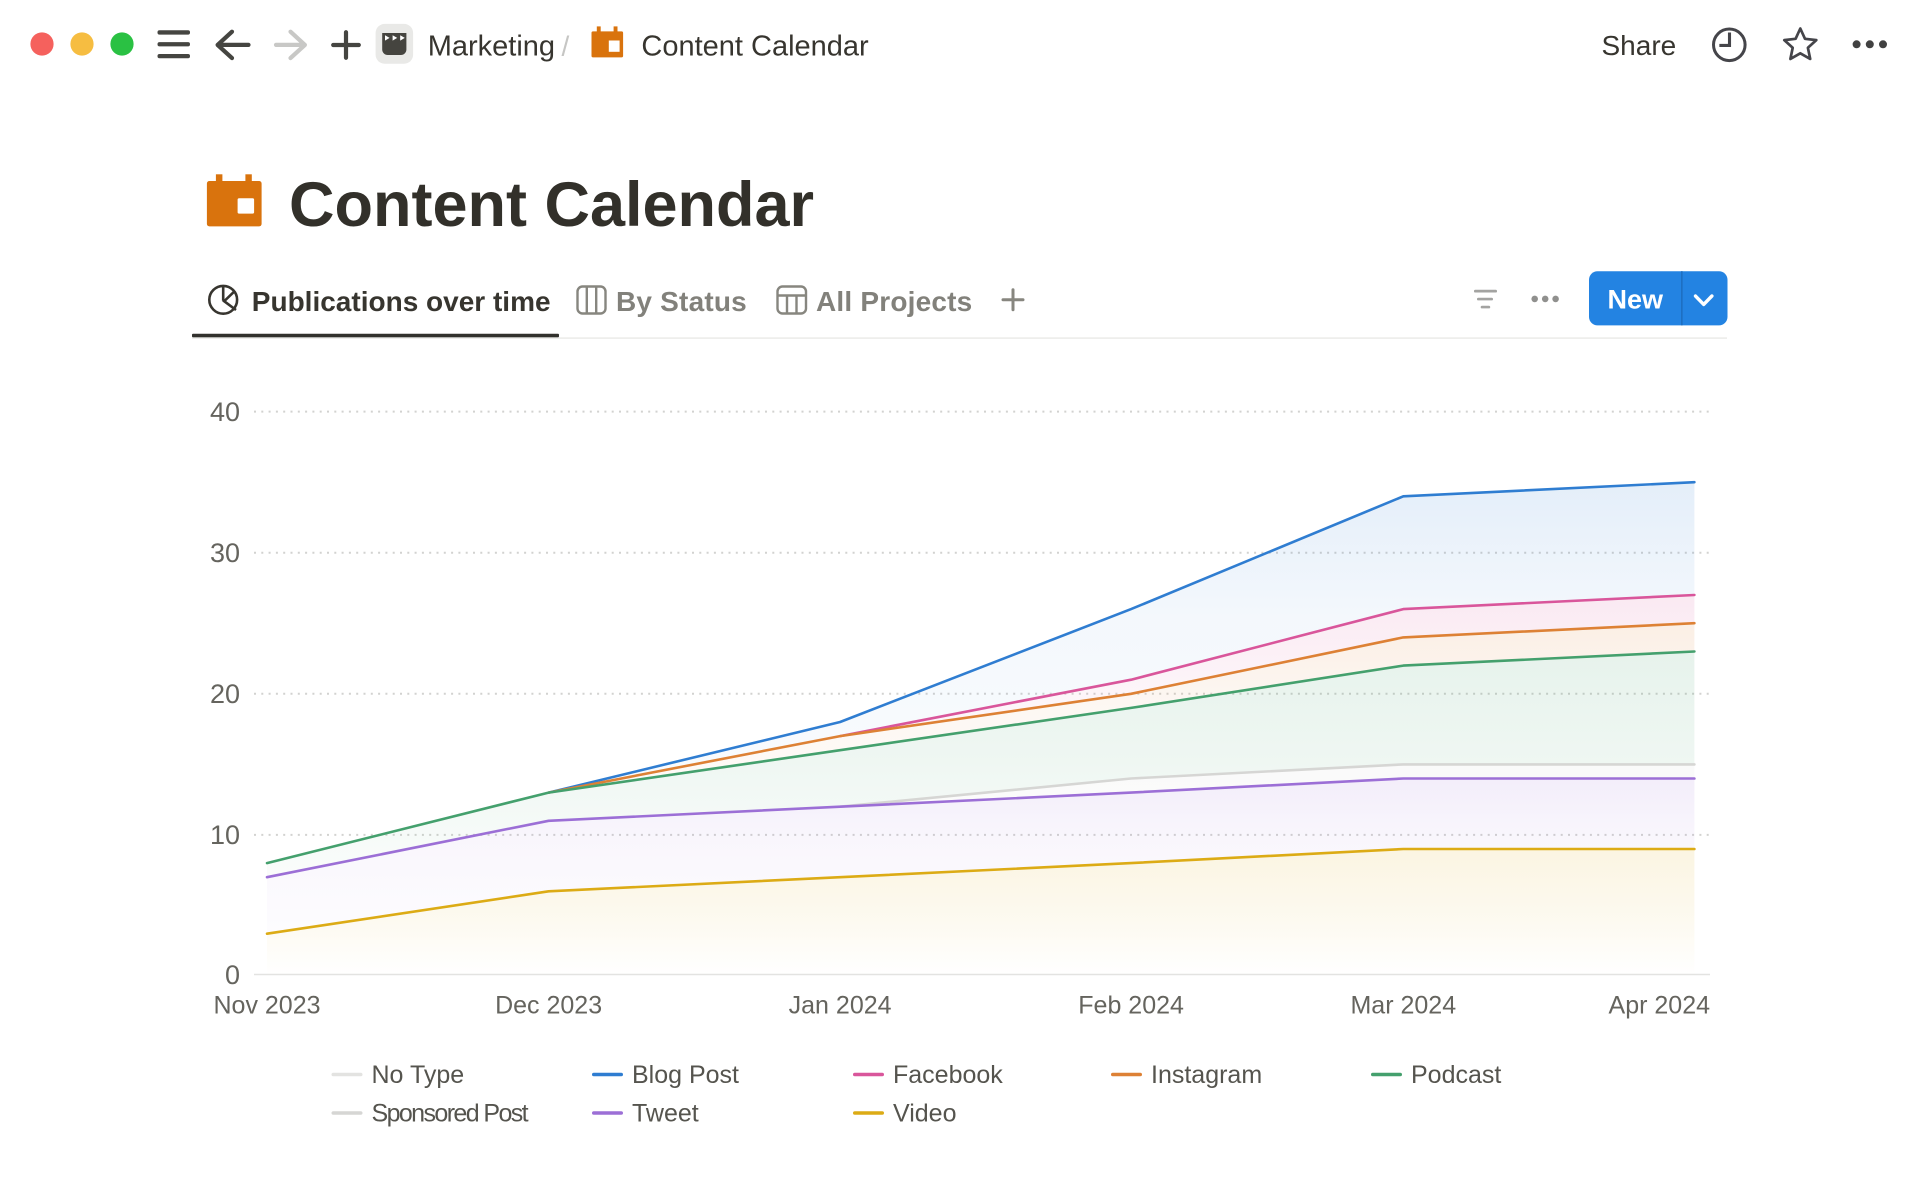 The image size is (1920, 1200). I want to click on svg-text: Nov 2023, so click(266, 1006).